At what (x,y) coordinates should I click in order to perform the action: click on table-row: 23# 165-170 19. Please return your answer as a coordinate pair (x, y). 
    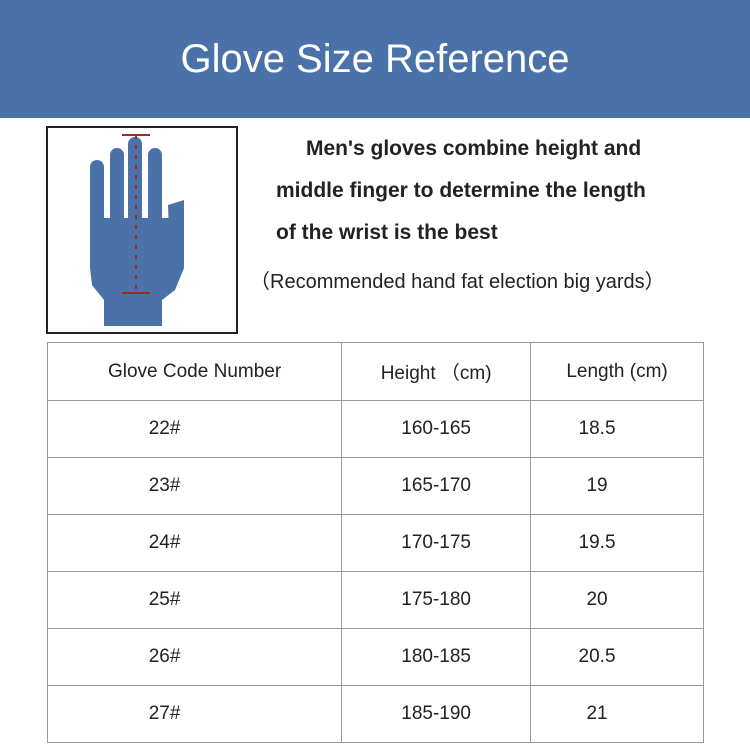
    Looking at the image, I should click on (375, 486).